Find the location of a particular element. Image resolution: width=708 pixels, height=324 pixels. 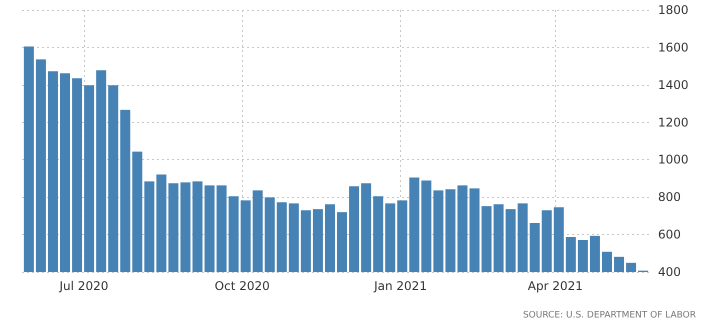

y-tick-label: 1400 is located at coordinates (673, 85).